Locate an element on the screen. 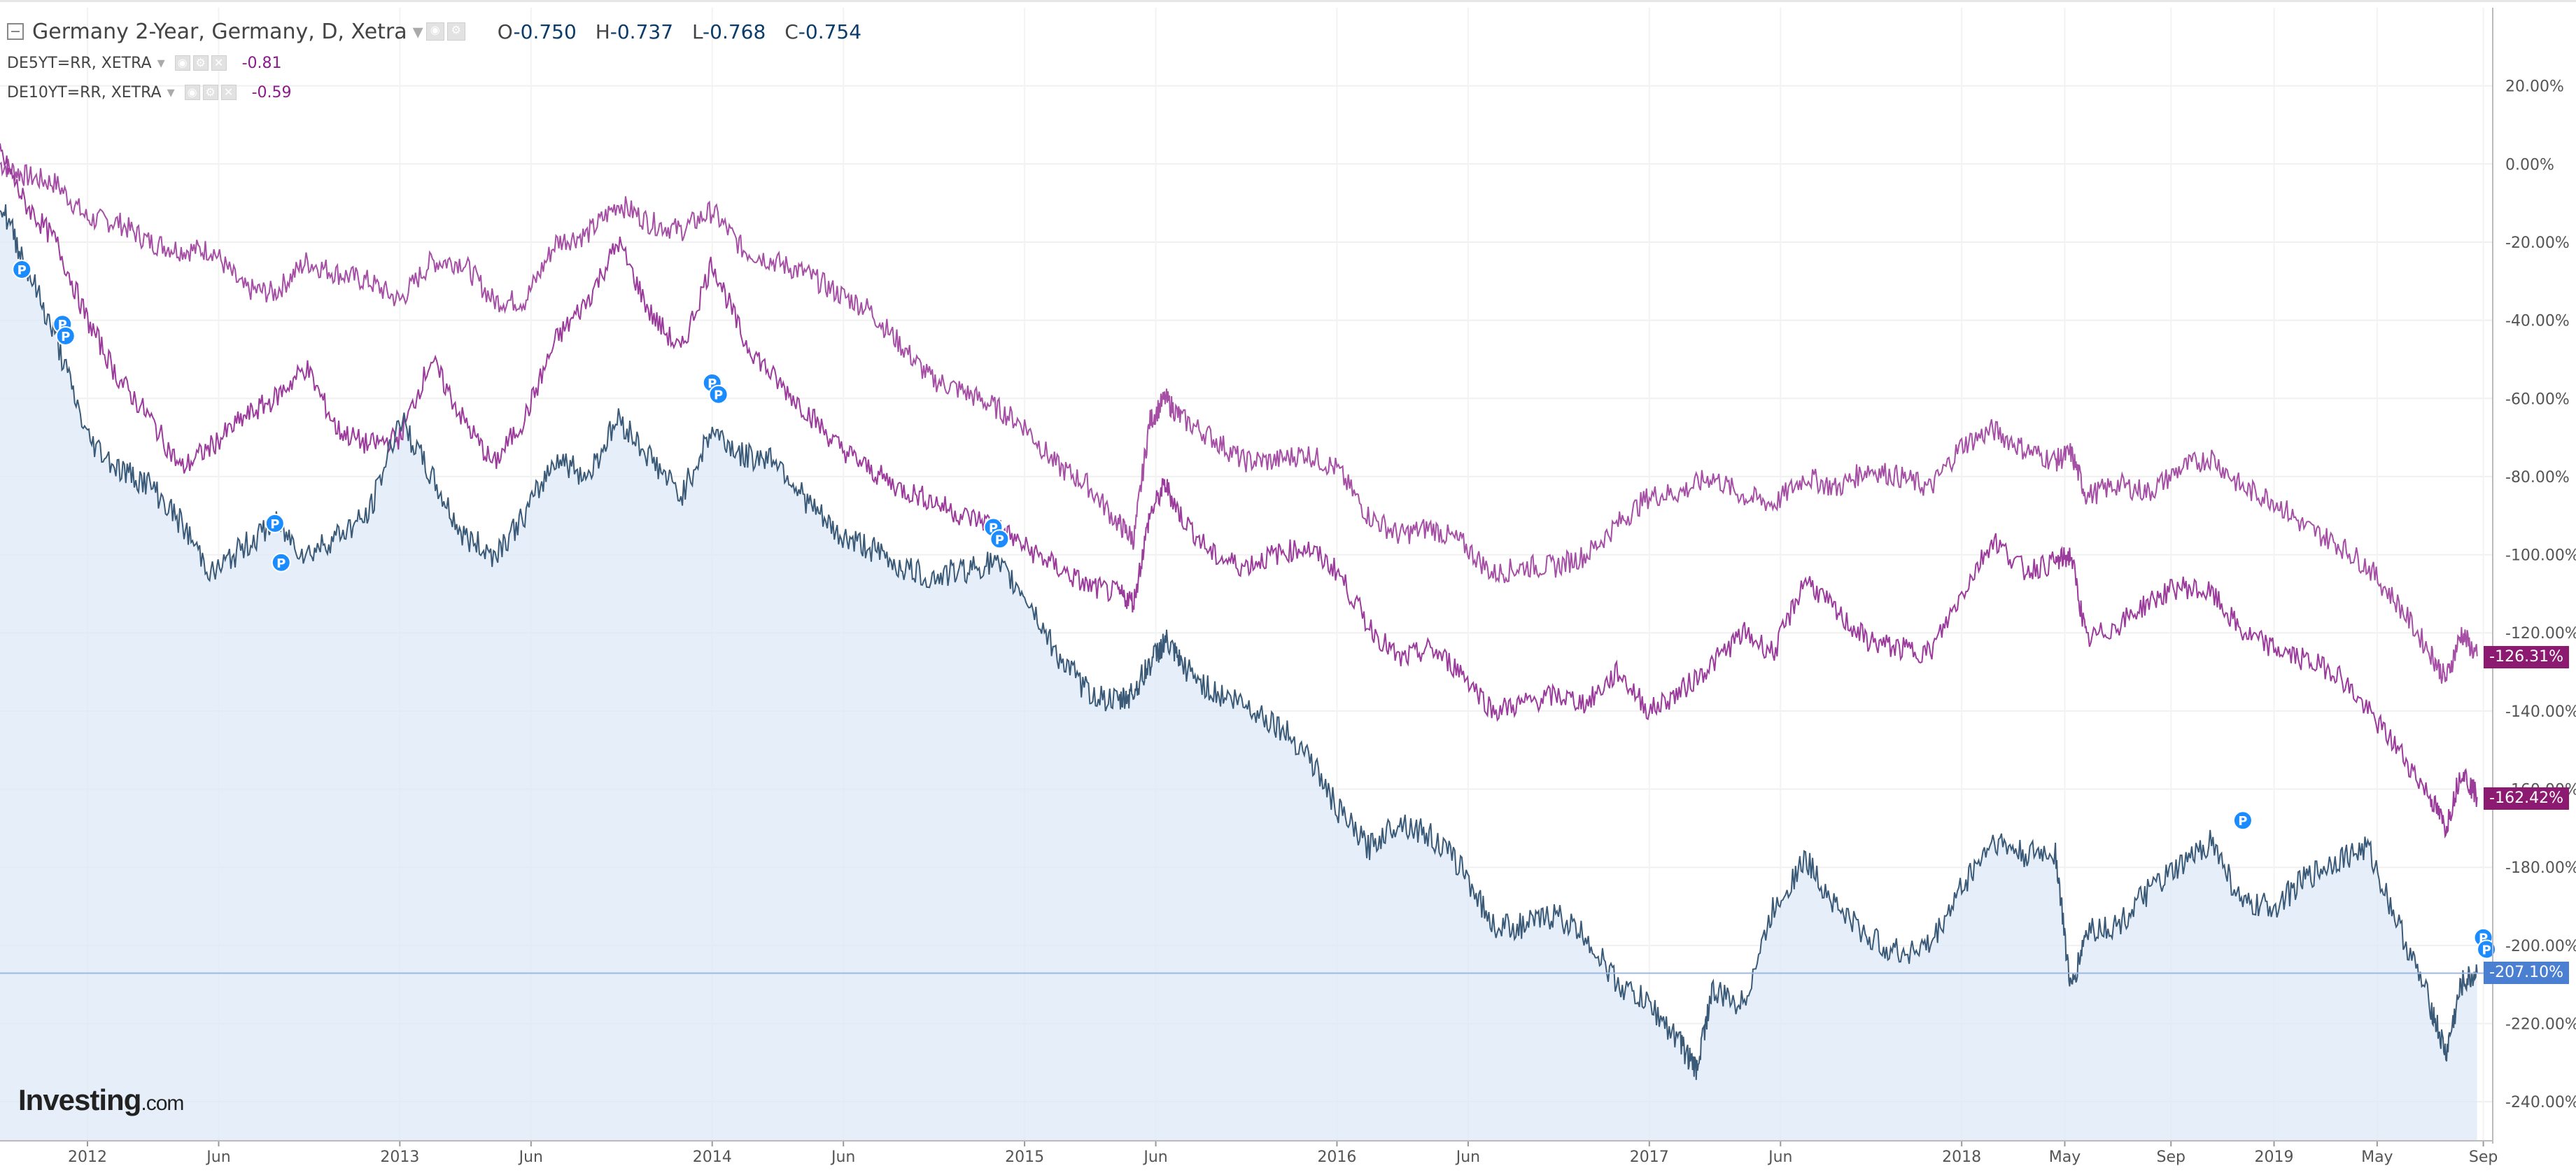 The height and width of the screenshot is (1173, 2576). y-tick-label: -60.00% is located at coordinates (2537, 399).